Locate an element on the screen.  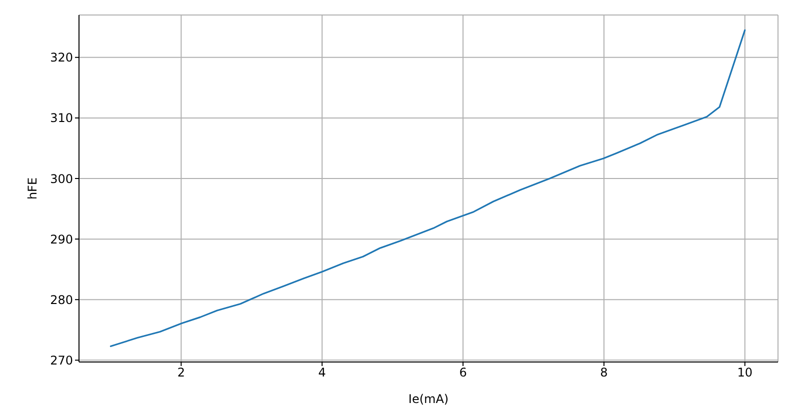
x-tick-label: 4 is located at coordinates (322, 373).